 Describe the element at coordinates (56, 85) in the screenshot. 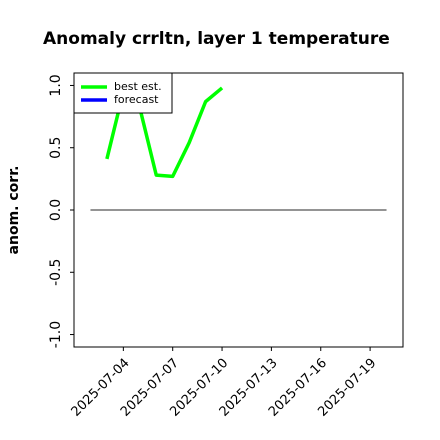

I see `y-tick-label: 1.0` at that location.